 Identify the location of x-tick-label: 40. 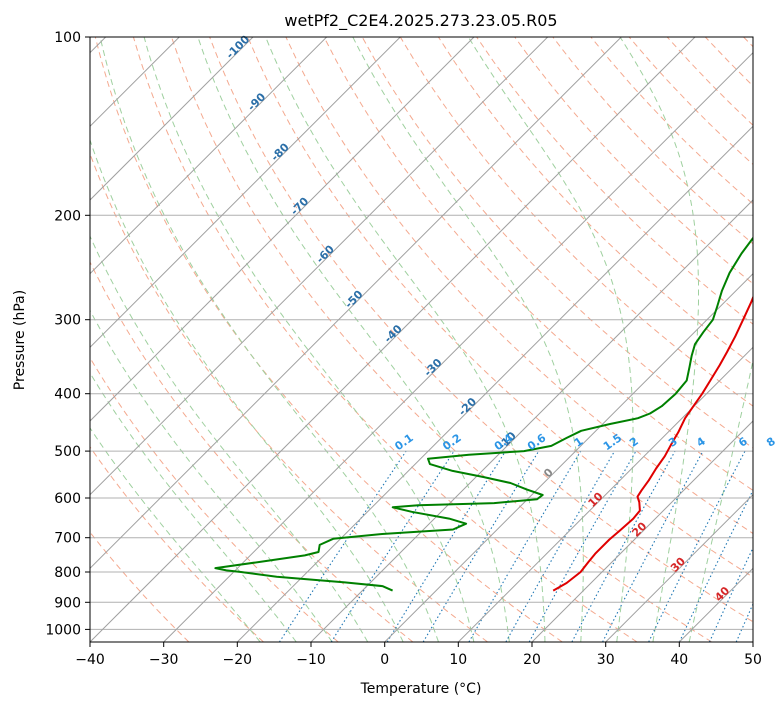
(679, 660).